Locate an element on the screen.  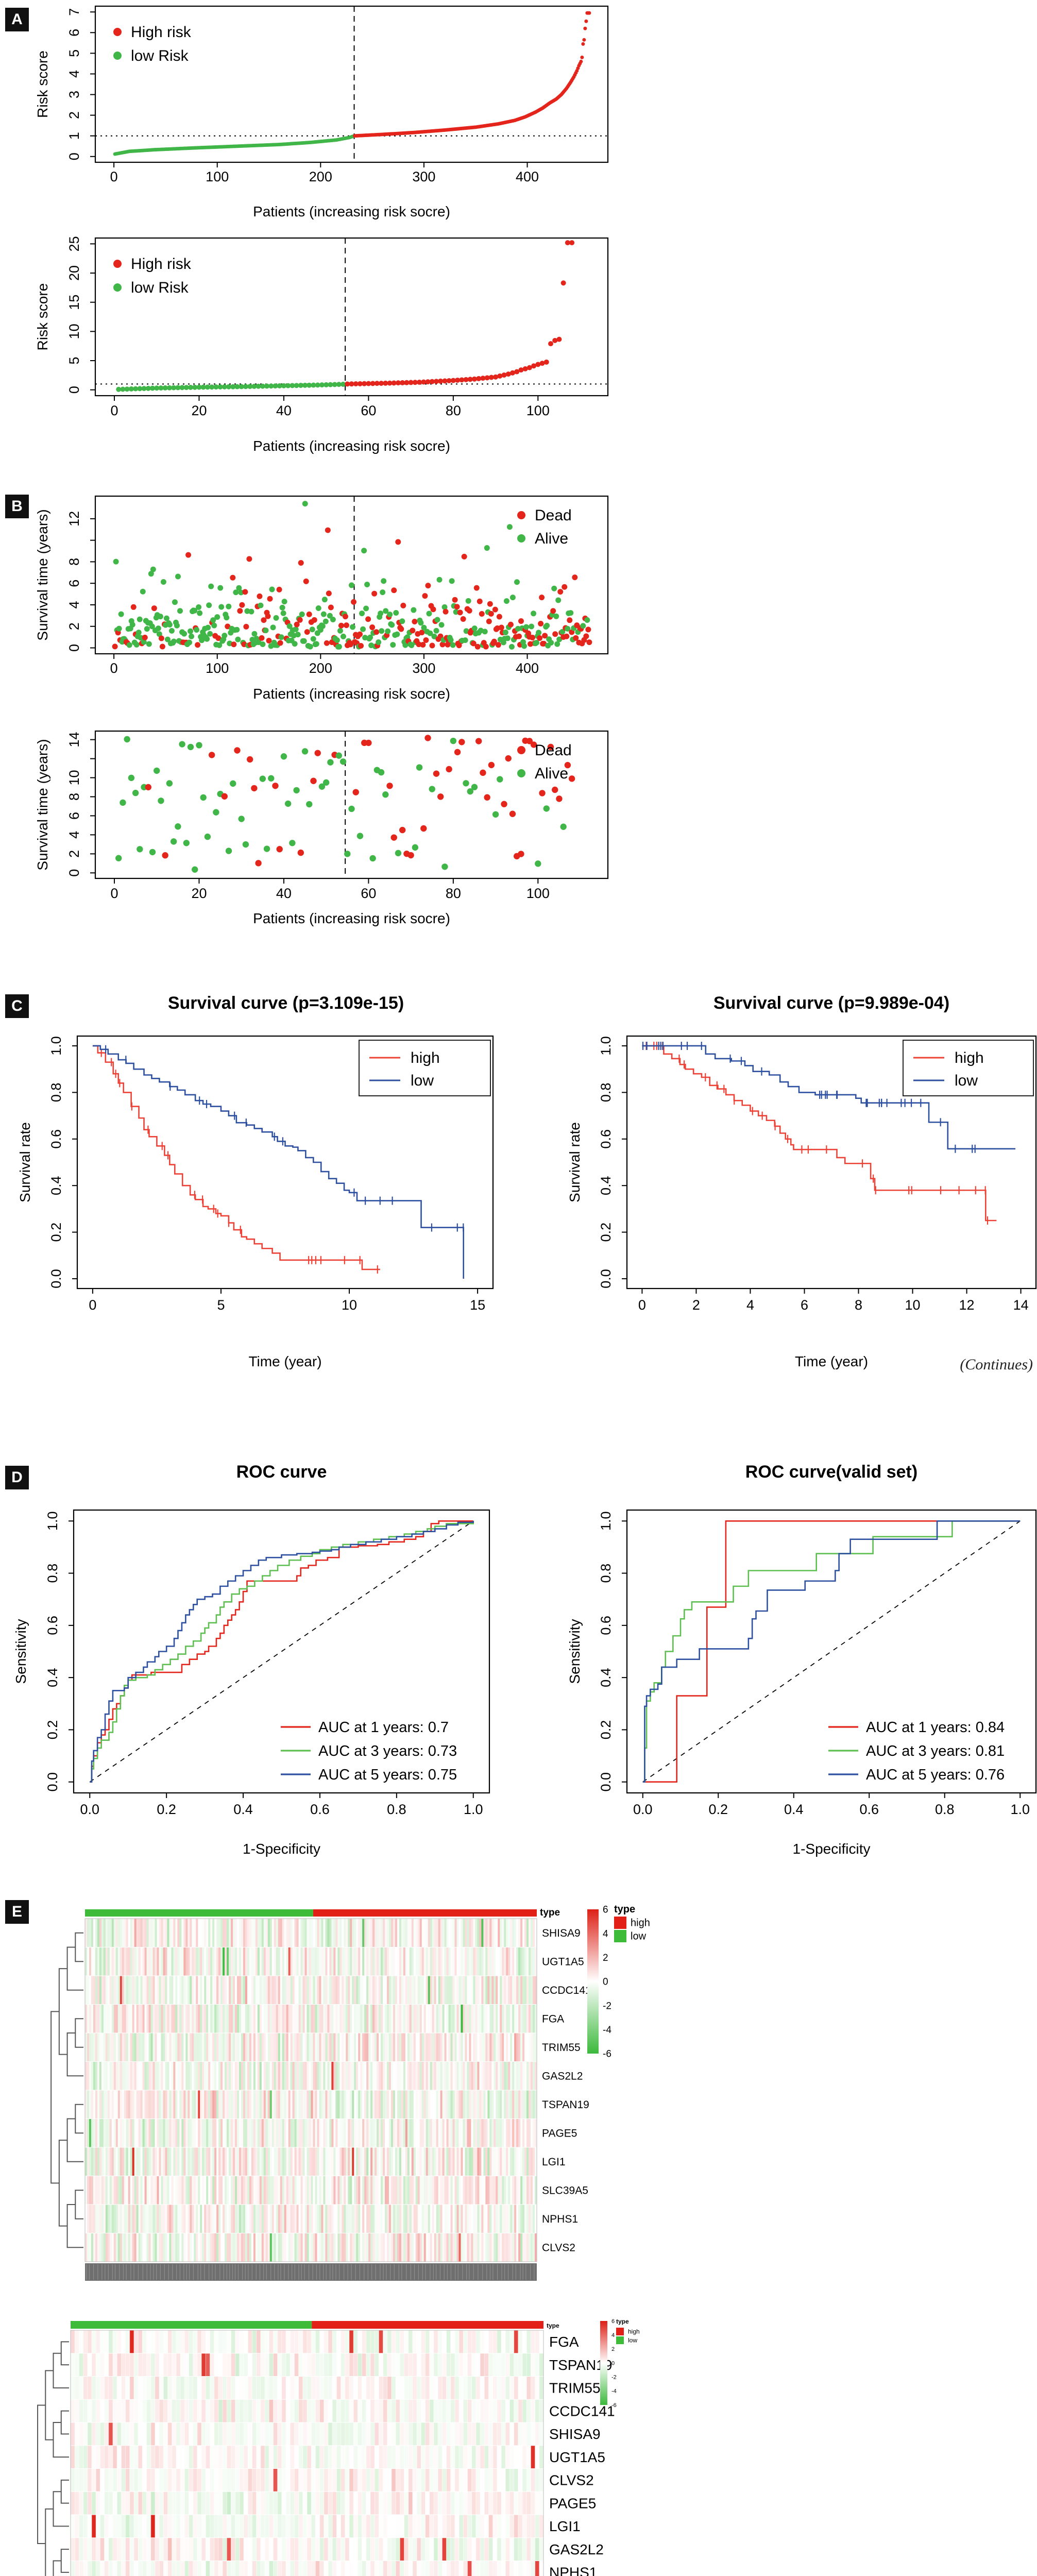
svg-text: AUC at 1 years: 0.7 is located at coordinates (383, 1727).